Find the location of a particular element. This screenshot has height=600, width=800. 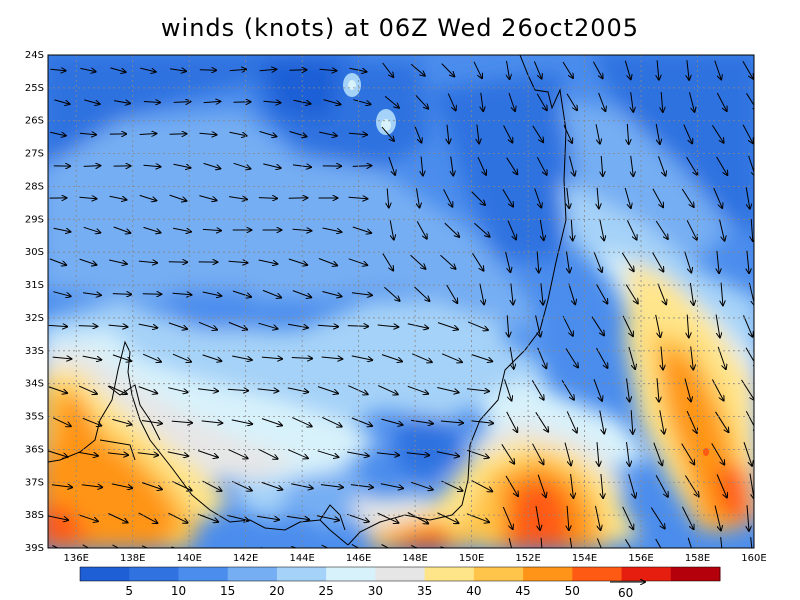

latitude-tick-label: 26S is located at coordinates (34, 121).